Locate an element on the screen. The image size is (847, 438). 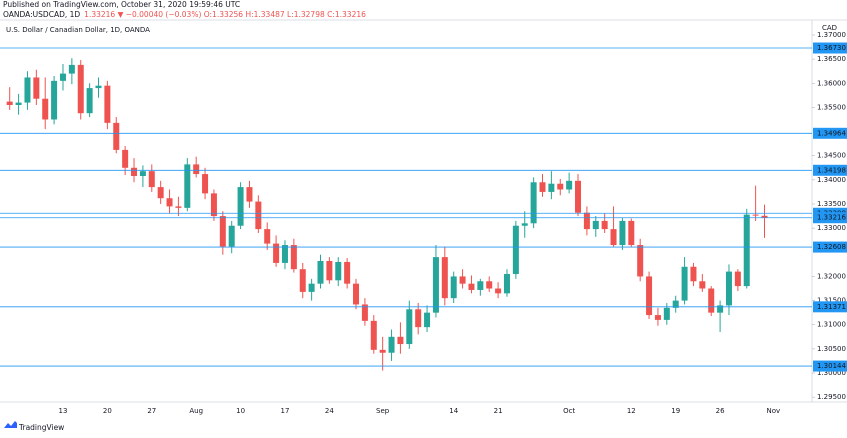
brand-name: TradingView is located at coordinates (41, 427).